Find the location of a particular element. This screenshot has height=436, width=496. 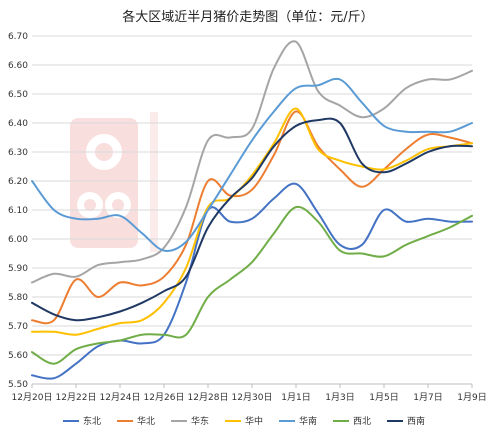

y-tick-label: 5.70 is located at coordinates (18, 327).